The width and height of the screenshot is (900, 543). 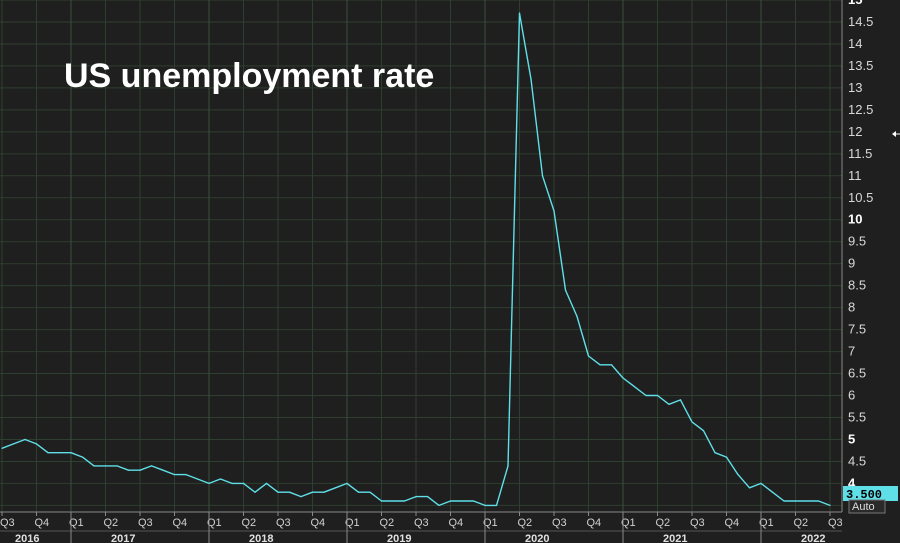 What do you see at coordinates (864, 495) in the screenshot?
I see `last-value-label: 3.500` at bounding box center [864, 495].